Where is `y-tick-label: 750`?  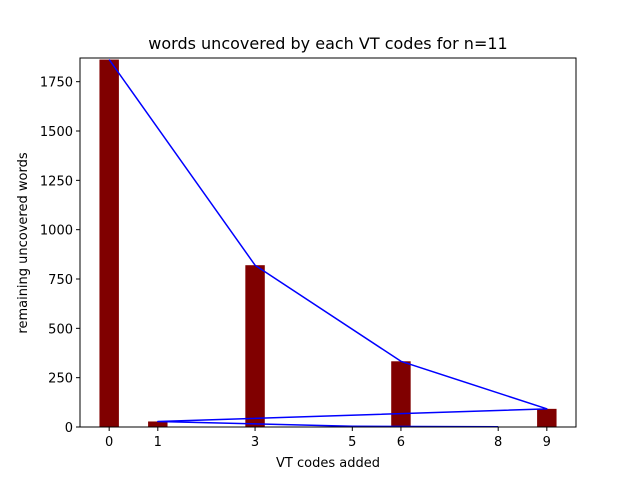 y-tick-label: 750 is located at coordinates (60, 280).